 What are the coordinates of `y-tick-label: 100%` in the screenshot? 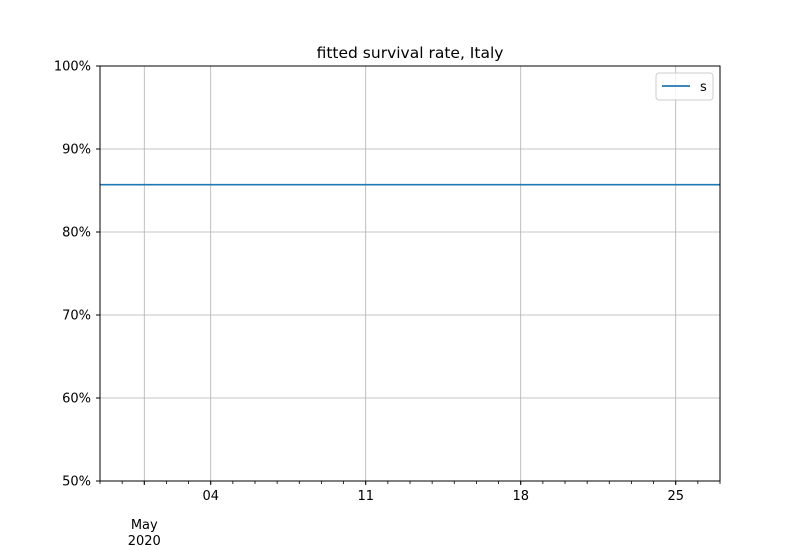 It's located at (72, 67).